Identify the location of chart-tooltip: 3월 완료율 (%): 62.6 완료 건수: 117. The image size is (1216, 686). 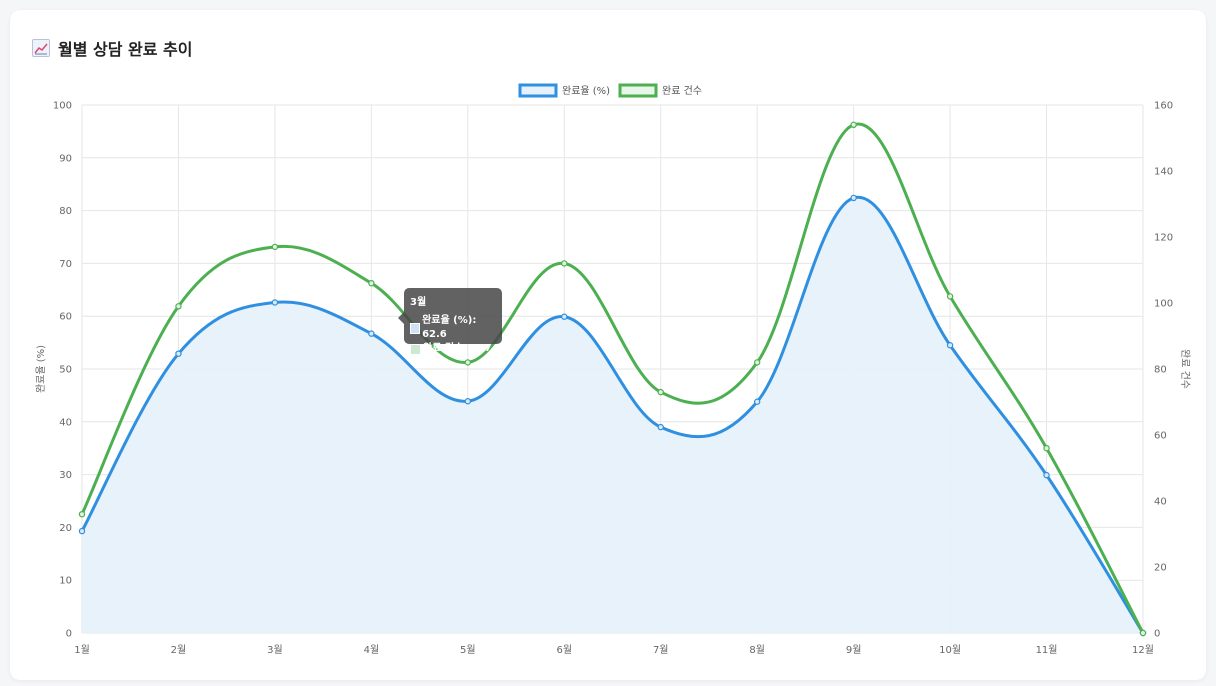
(450, 321).